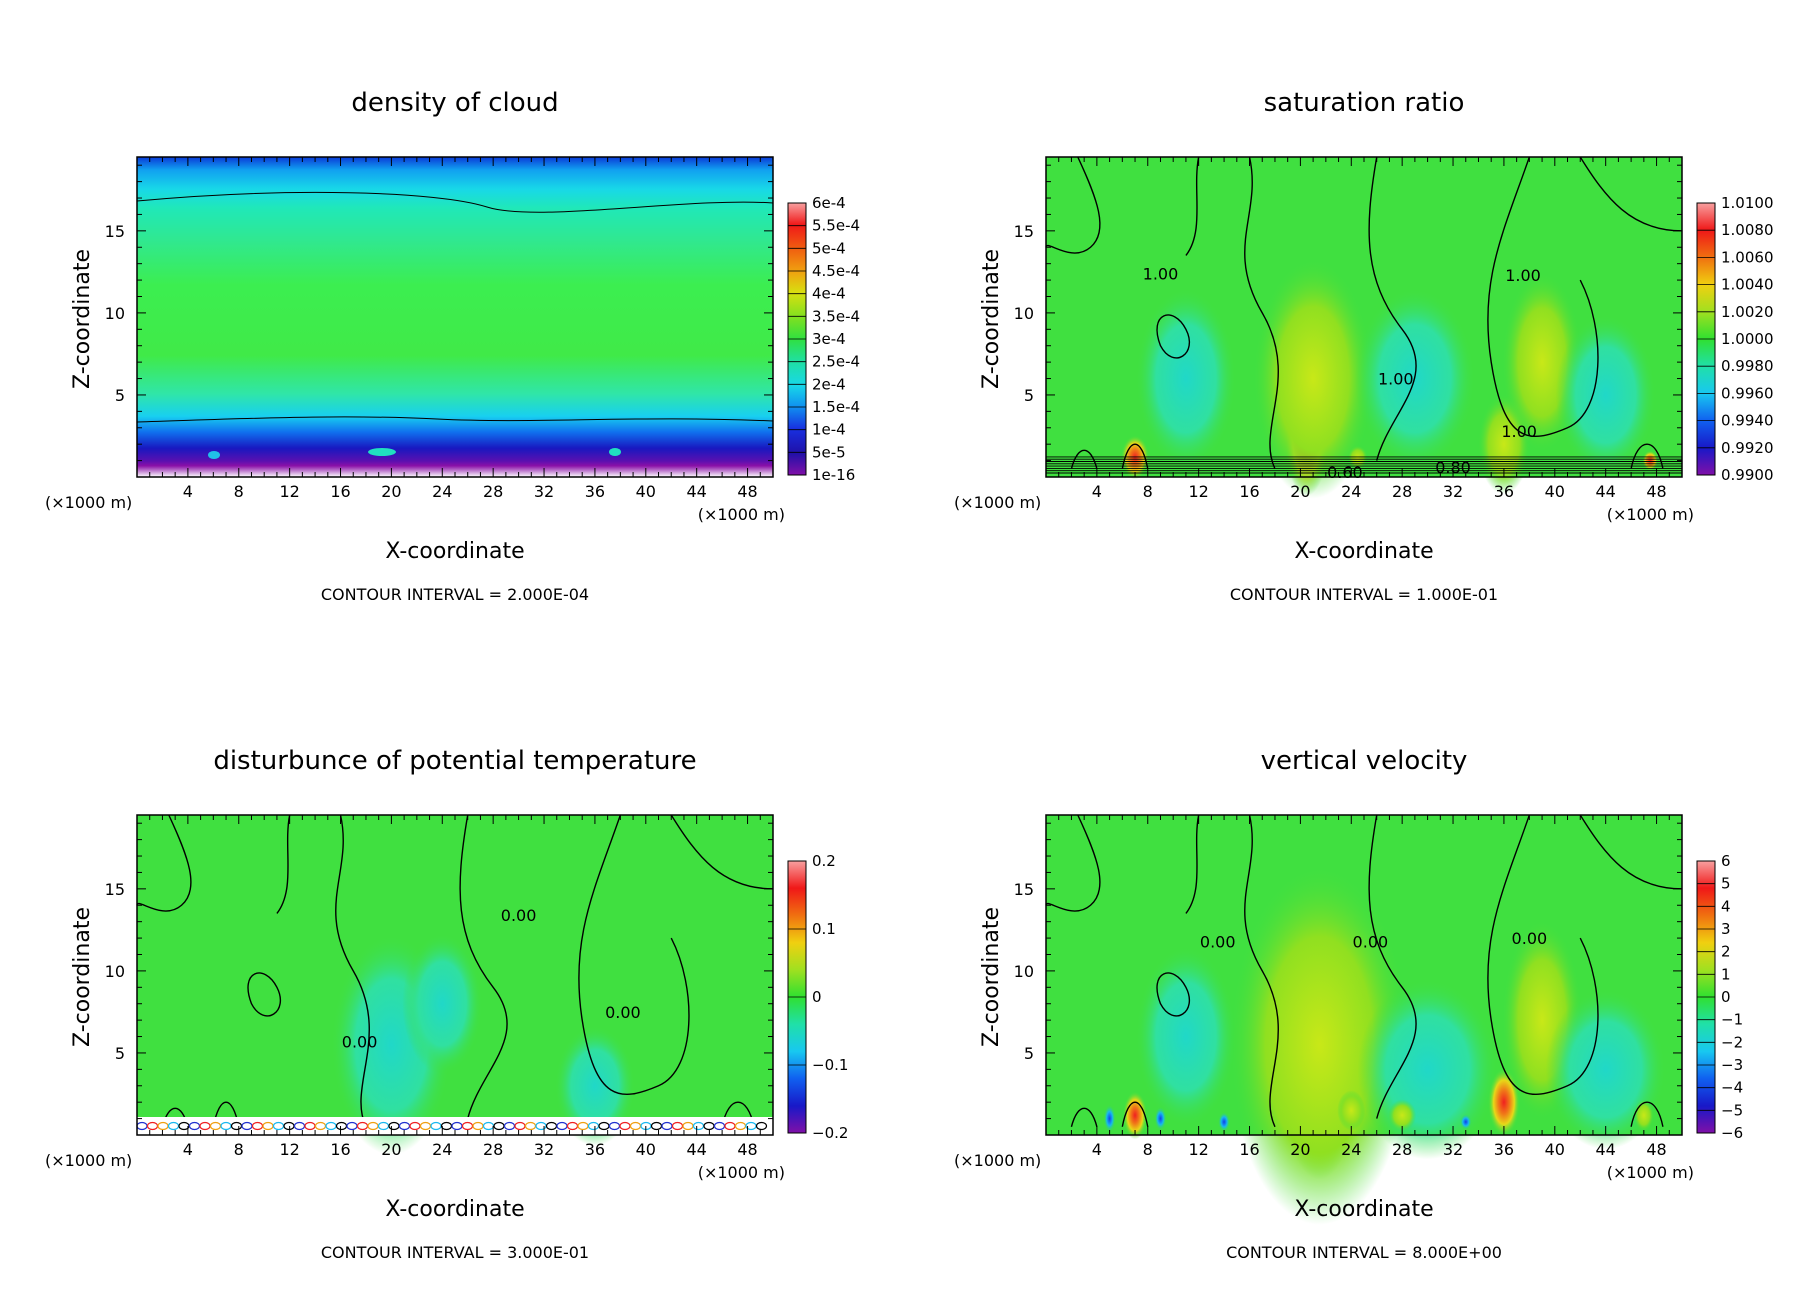  What do you see at coordinates (1732, 1020) in the screenshot?
I see `colorbar-label: −1` at bounding box center [1732, 1020].